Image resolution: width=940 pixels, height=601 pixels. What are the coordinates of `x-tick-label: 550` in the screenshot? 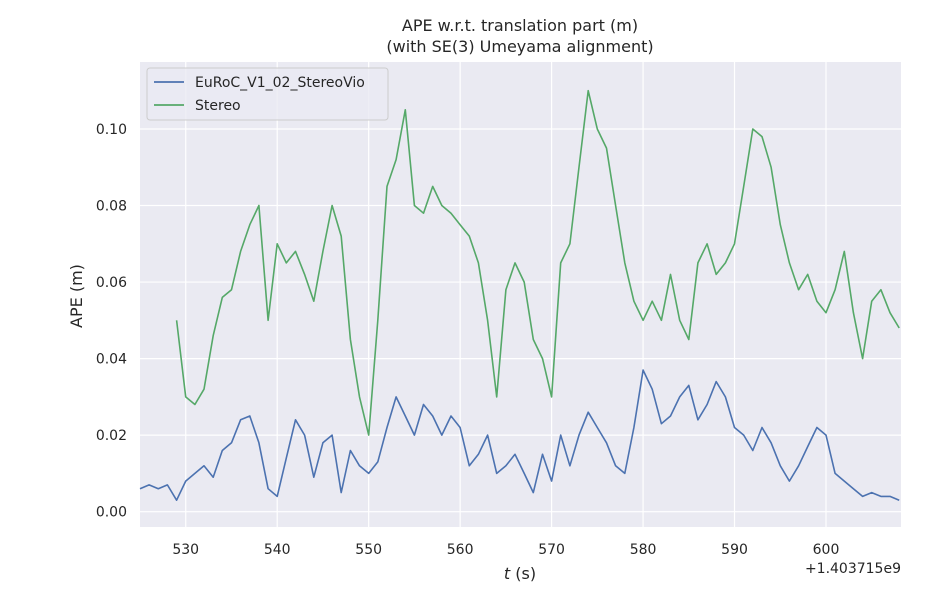 It's located at (368, 550).